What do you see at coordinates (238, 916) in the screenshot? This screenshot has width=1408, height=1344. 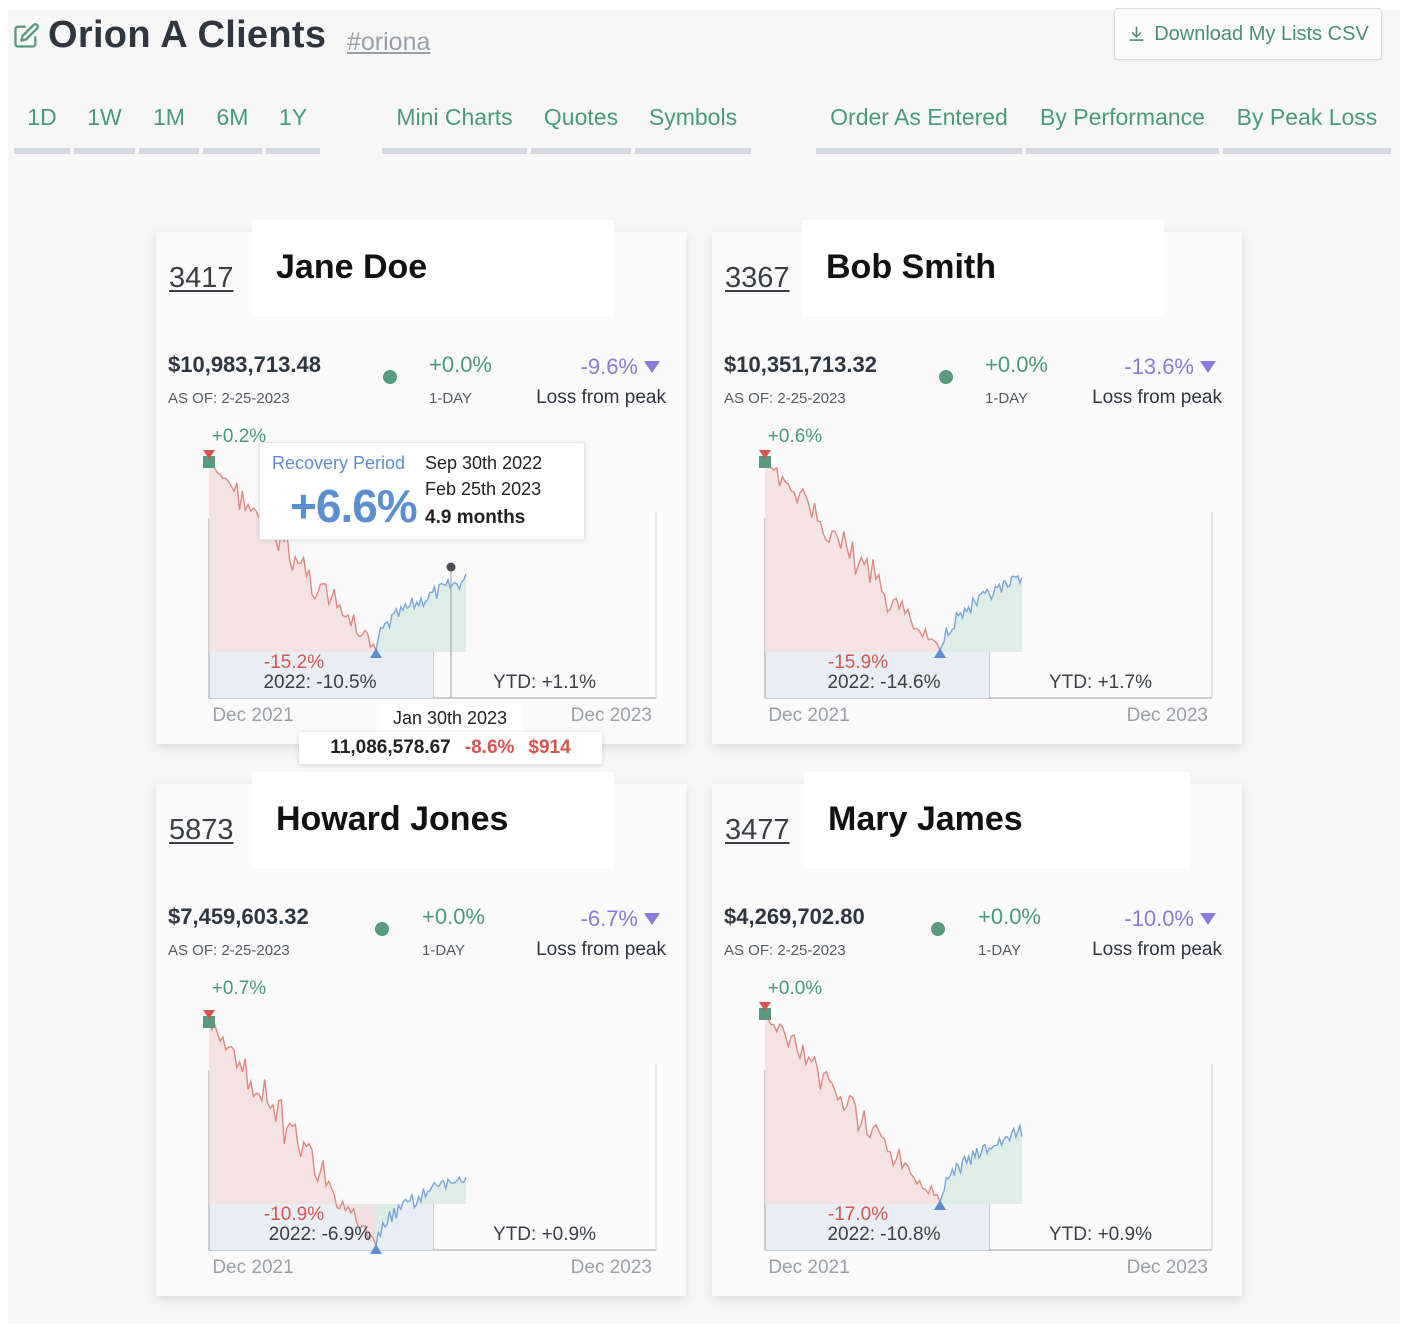 I see `portfolio-value: $7,459,603.32` at bounding box center [238, 916].